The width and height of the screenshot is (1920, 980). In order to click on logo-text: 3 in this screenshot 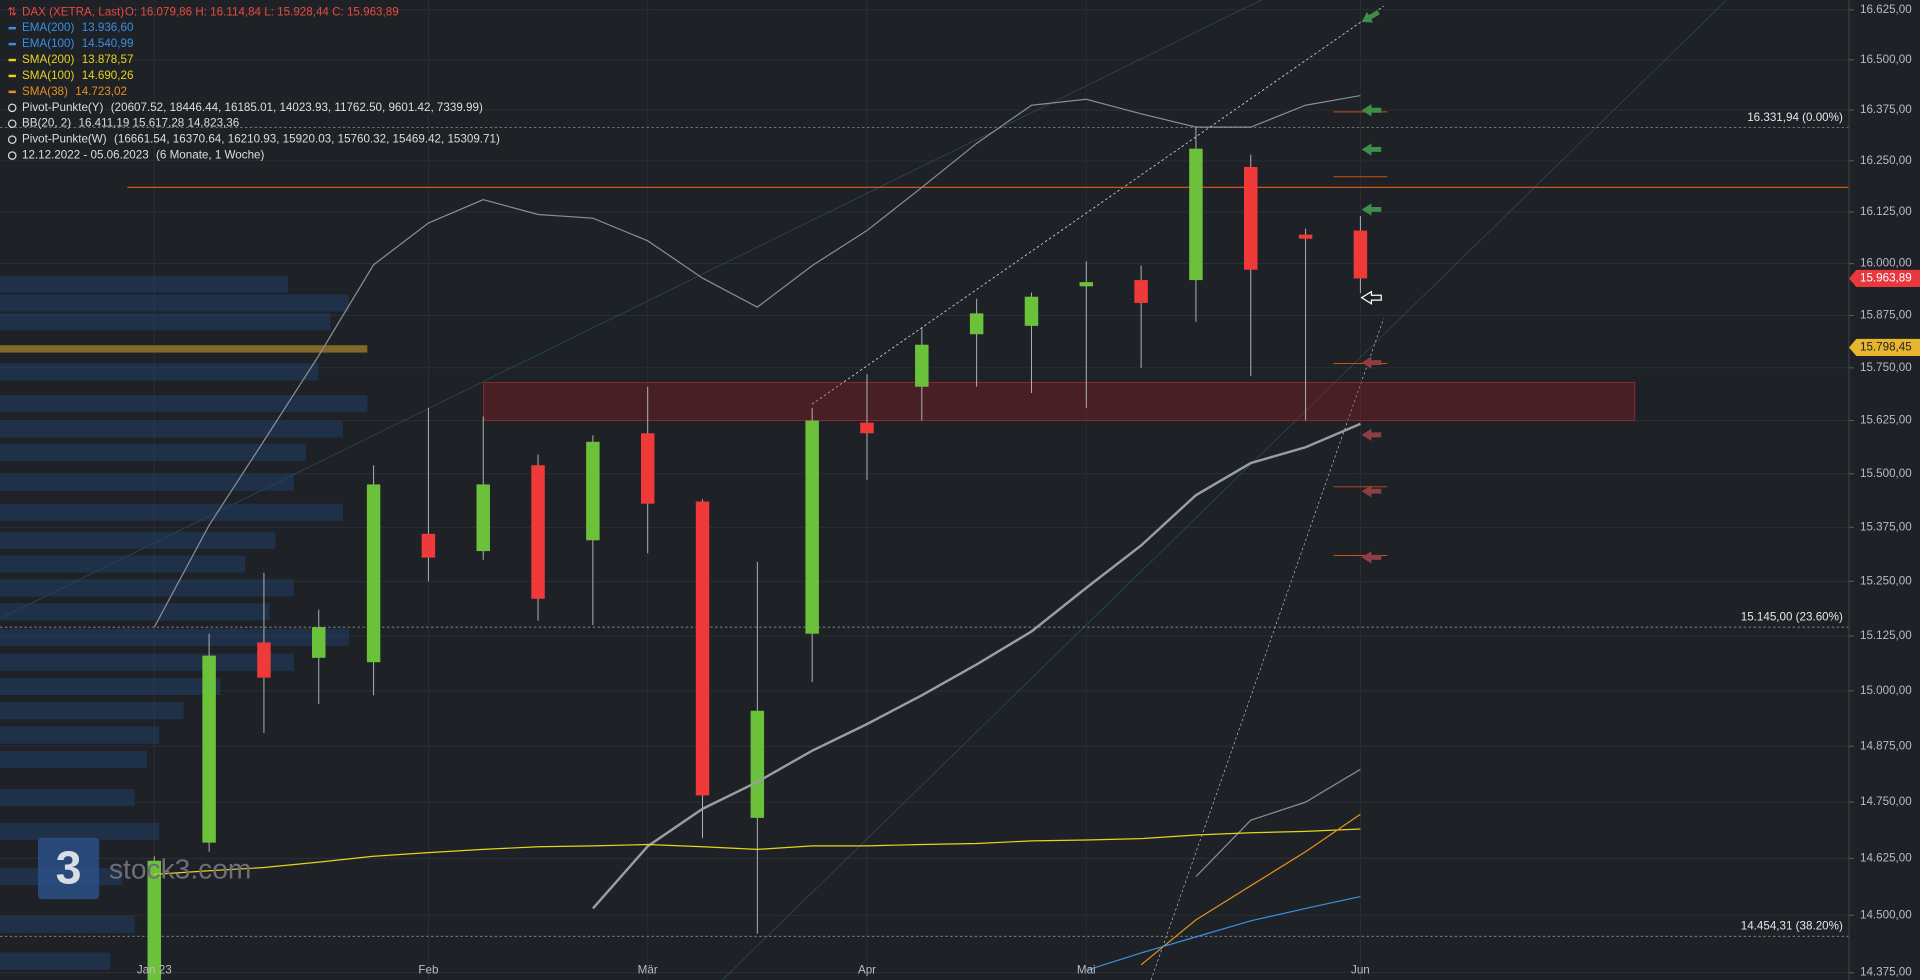, I will do `click(69, 867)`.